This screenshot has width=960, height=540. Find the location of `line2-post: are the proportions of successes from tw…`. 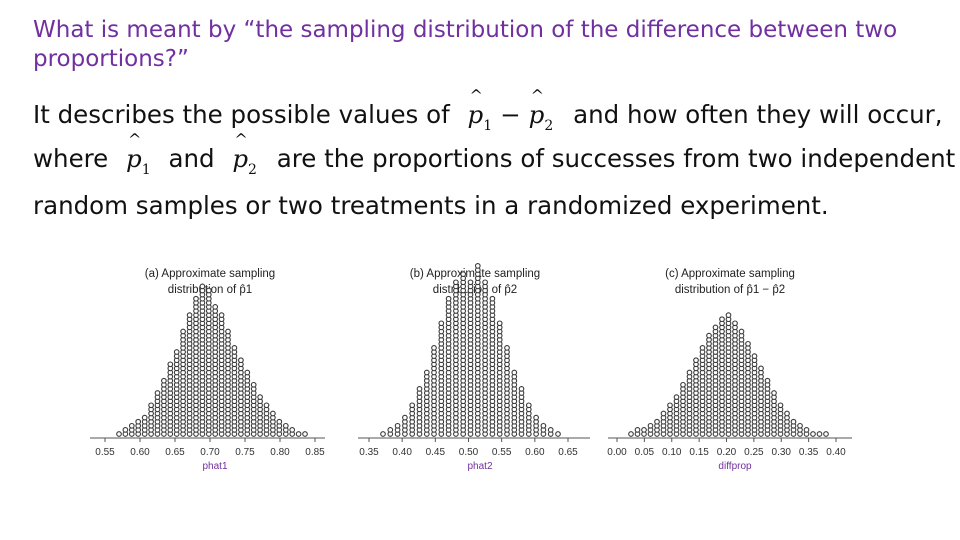

line2-post: are the proportions of successes from tw… is located at coordinates (616, 158).